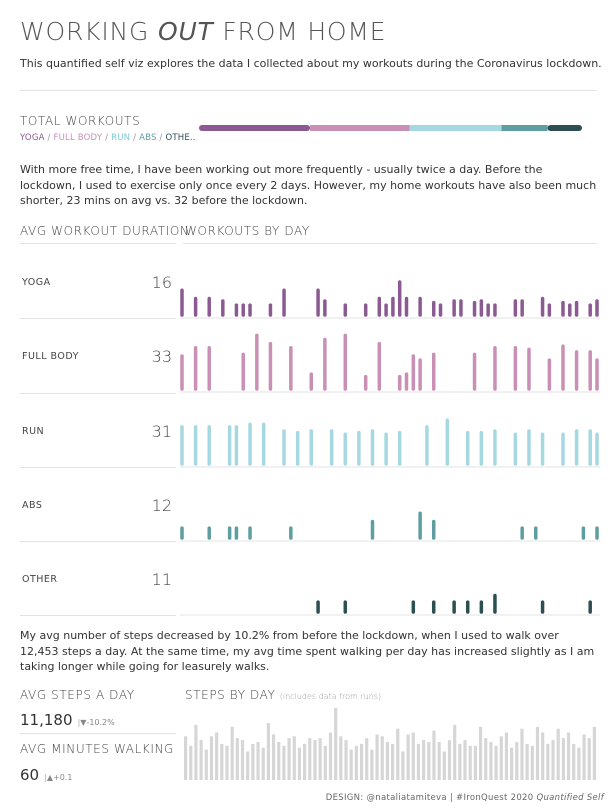 This screenshot has height=809, width=616. I want to click on page-title: WORKING OUT FROM HOME, so click(203, 31).